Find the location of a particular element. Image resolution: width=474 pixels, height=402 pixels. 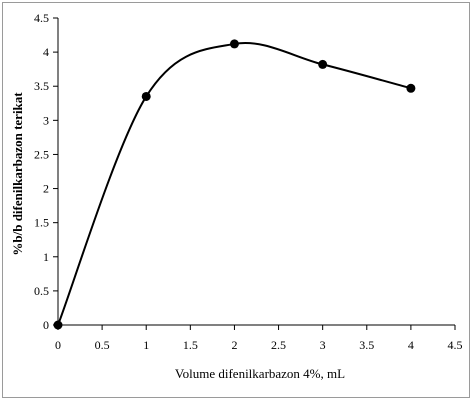

x-tick-label: 4.5 is located at coordinates (455, 345).